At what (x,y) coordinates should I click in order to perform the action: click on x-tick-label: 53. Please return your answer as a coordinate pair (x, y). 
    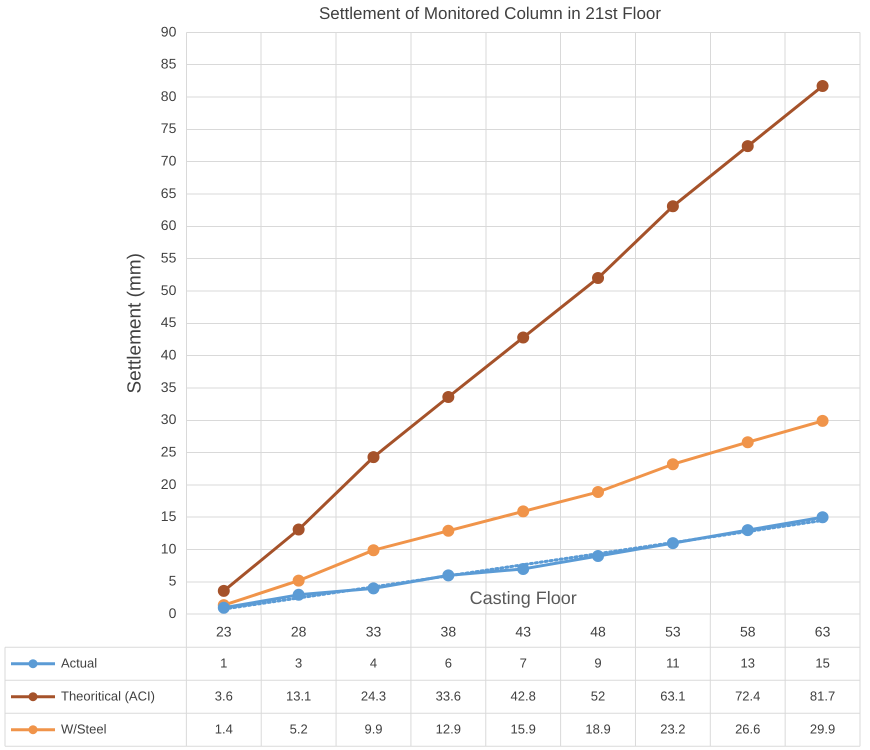
    Looking at the image, I should click on (673, 631).